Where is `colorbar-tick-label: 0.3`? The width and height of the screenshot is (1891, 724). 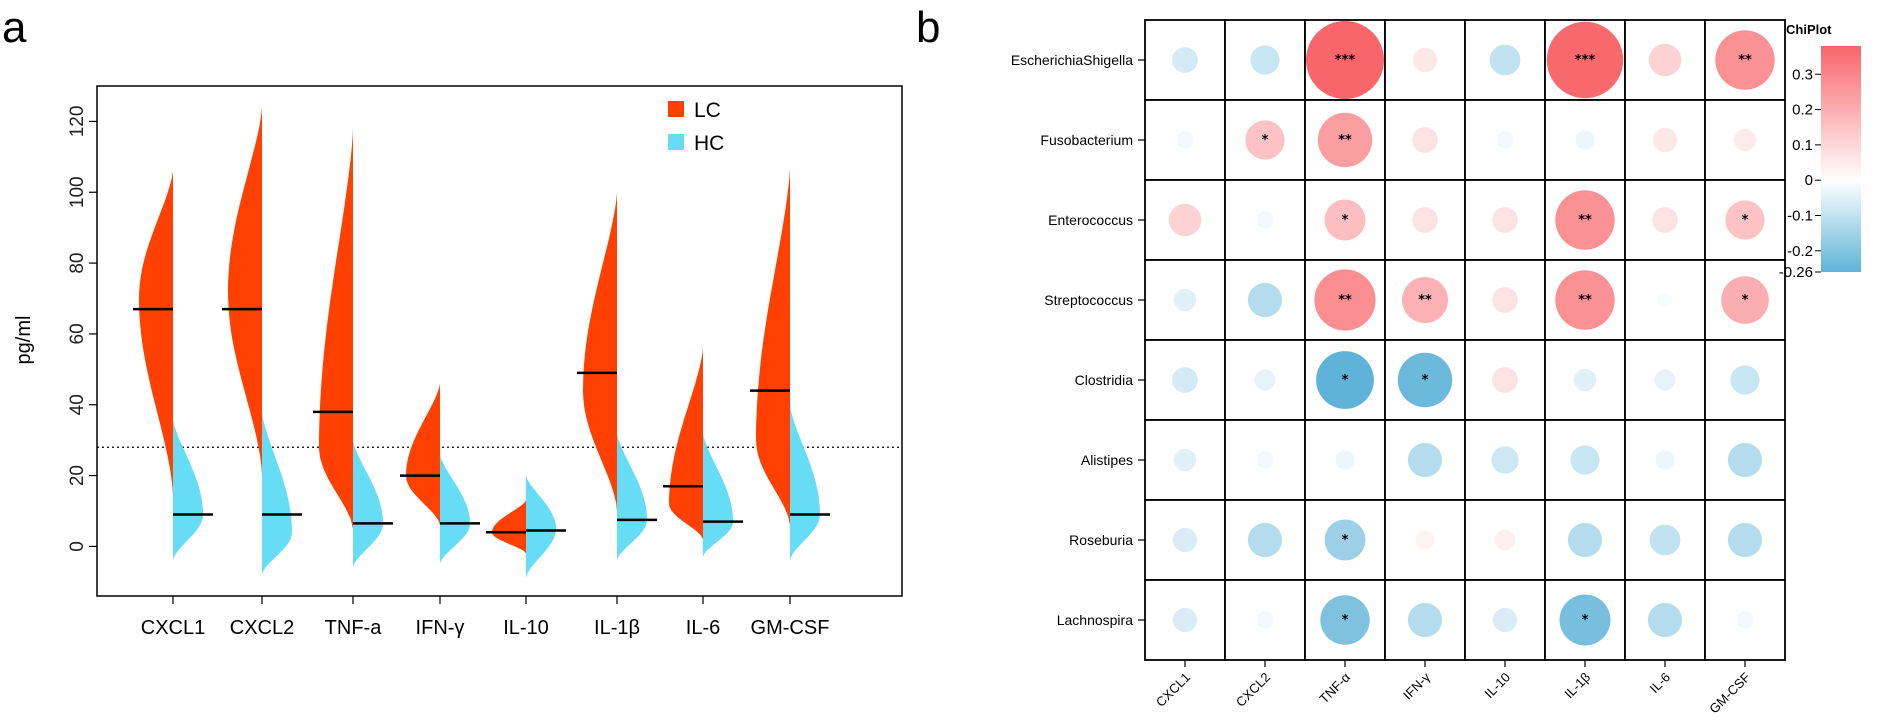 colorbar-tick-label: 0.3 is located at coordinates (1802, 74).